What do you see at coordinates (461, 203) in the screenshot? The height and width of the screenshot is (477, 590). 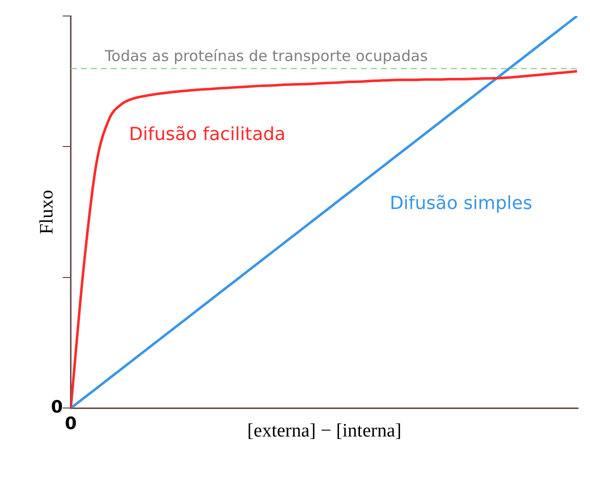 I see `series-label: Difusão simples` at bounding box center [461, 203].